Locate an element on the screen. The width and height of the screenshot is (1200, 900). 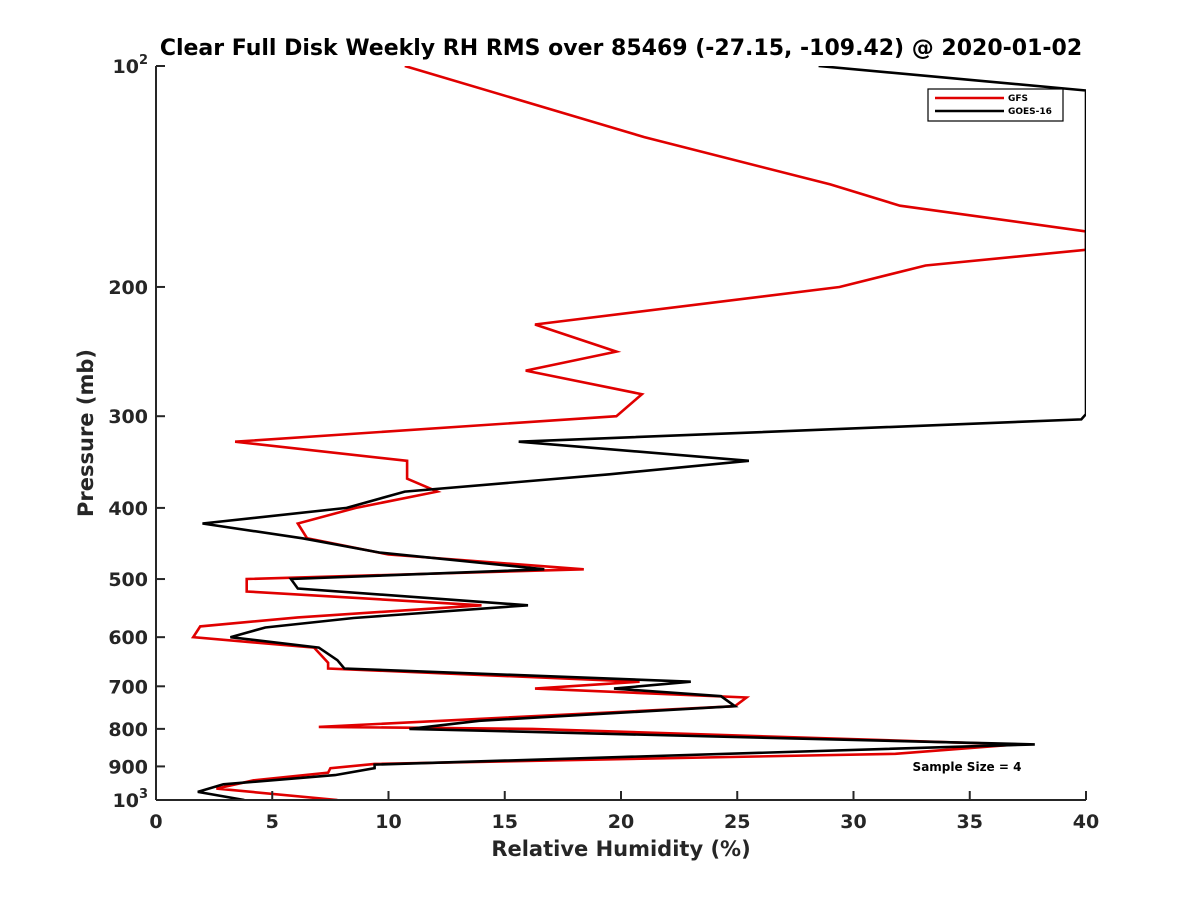
x-tick-label: 15 is located at coordinates (505, 822).